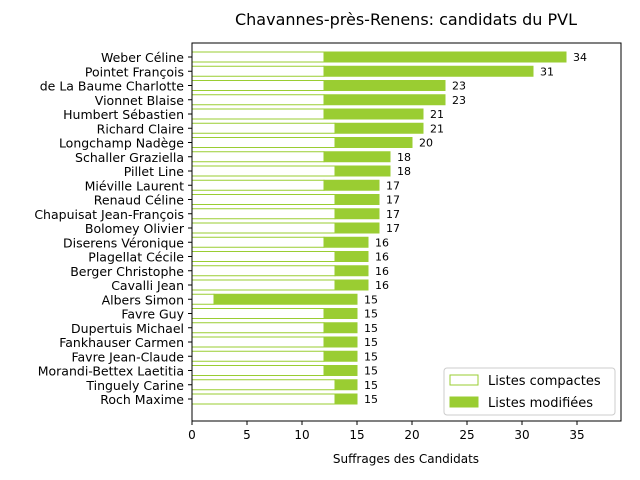  Describe the element at coordinates (544, 381) in the screenshot. I see `legend-label-compactes: Listes compactes` at that location.